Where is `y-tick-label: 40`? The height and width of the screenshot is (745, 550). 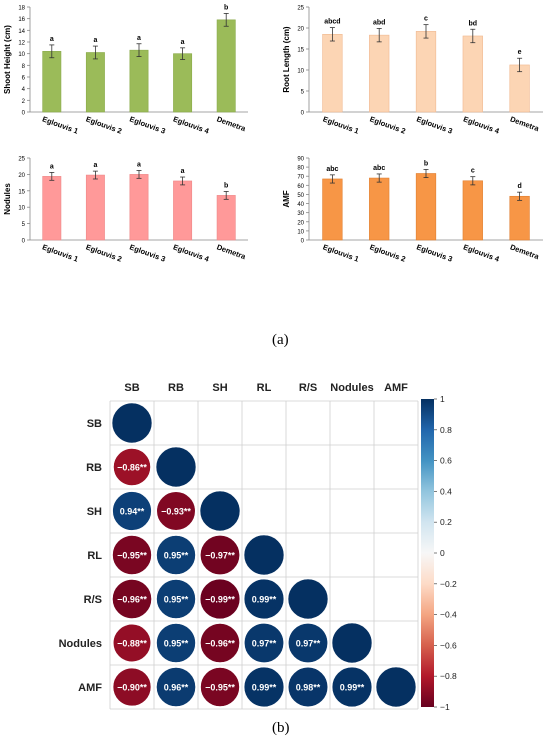
y-tick-label: 40 is located at coordinates (300, 205).